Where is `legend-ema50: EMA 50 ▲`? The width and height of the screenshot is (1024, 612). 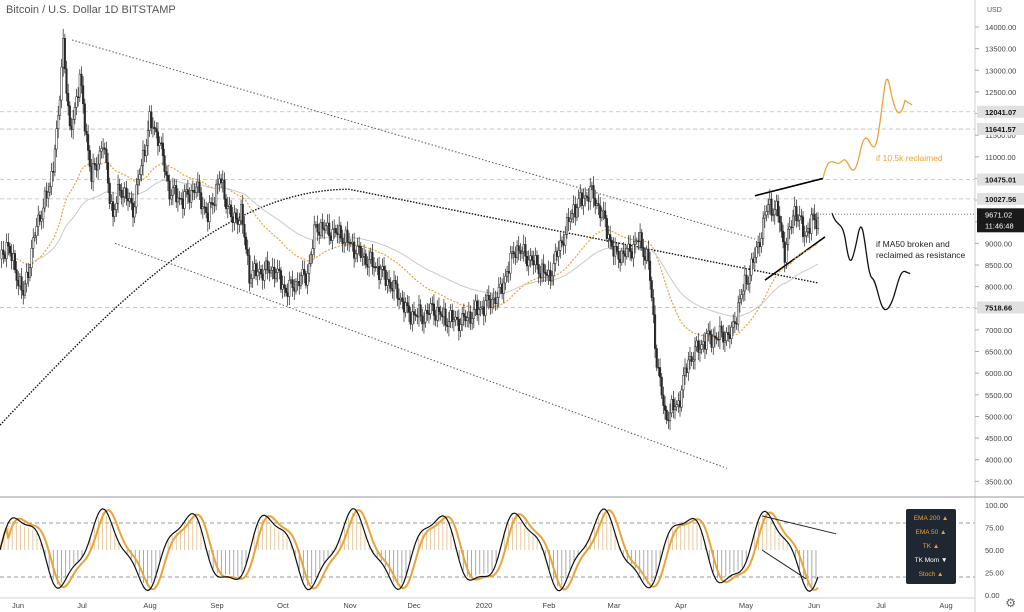
legend-ema50: EMA 50 ▲ is located at coordinates (931, 532).